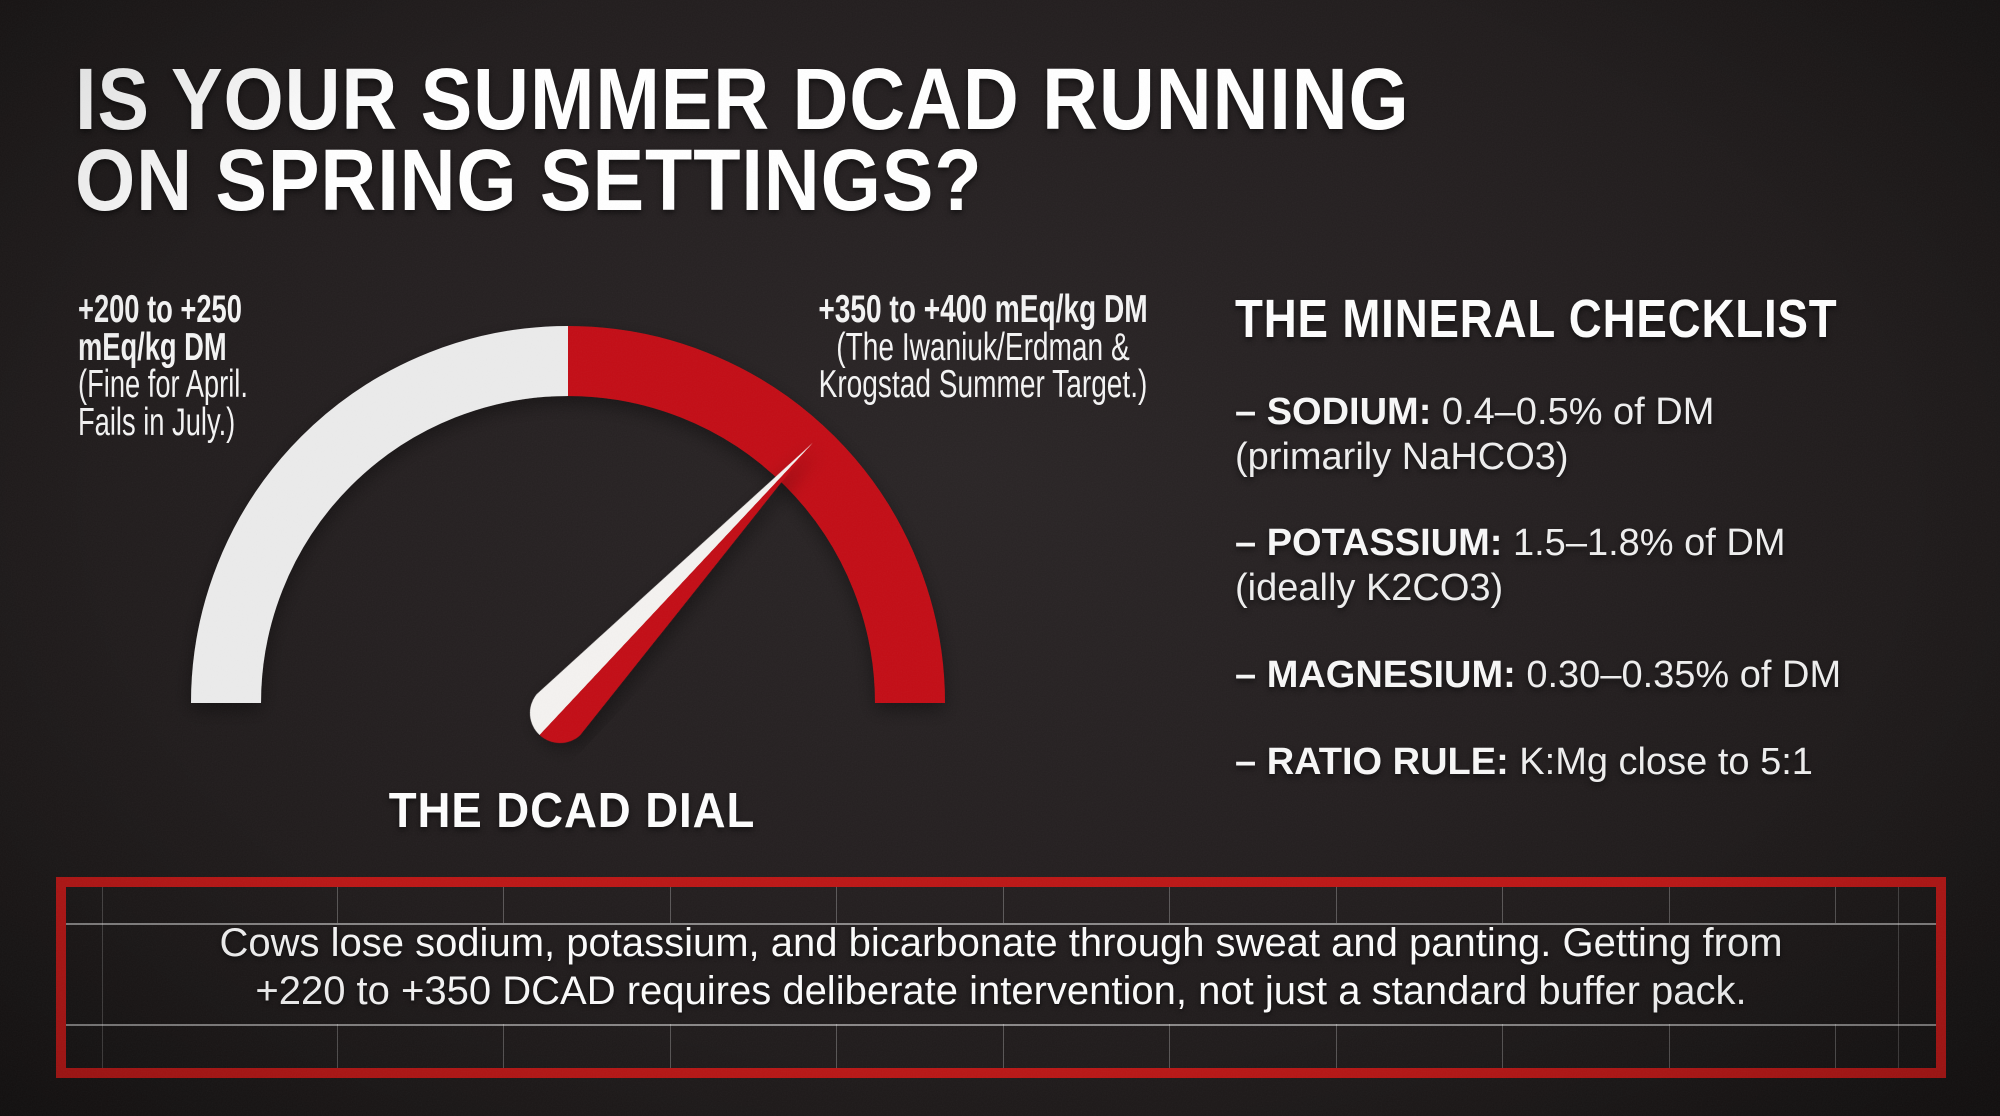 This screenshot has width=2000, height=1116. What do you see at coordinates (1001, 1025) in the screenshot?
I see `grid-line-horizontal` at bounding box center [1001, 1025].